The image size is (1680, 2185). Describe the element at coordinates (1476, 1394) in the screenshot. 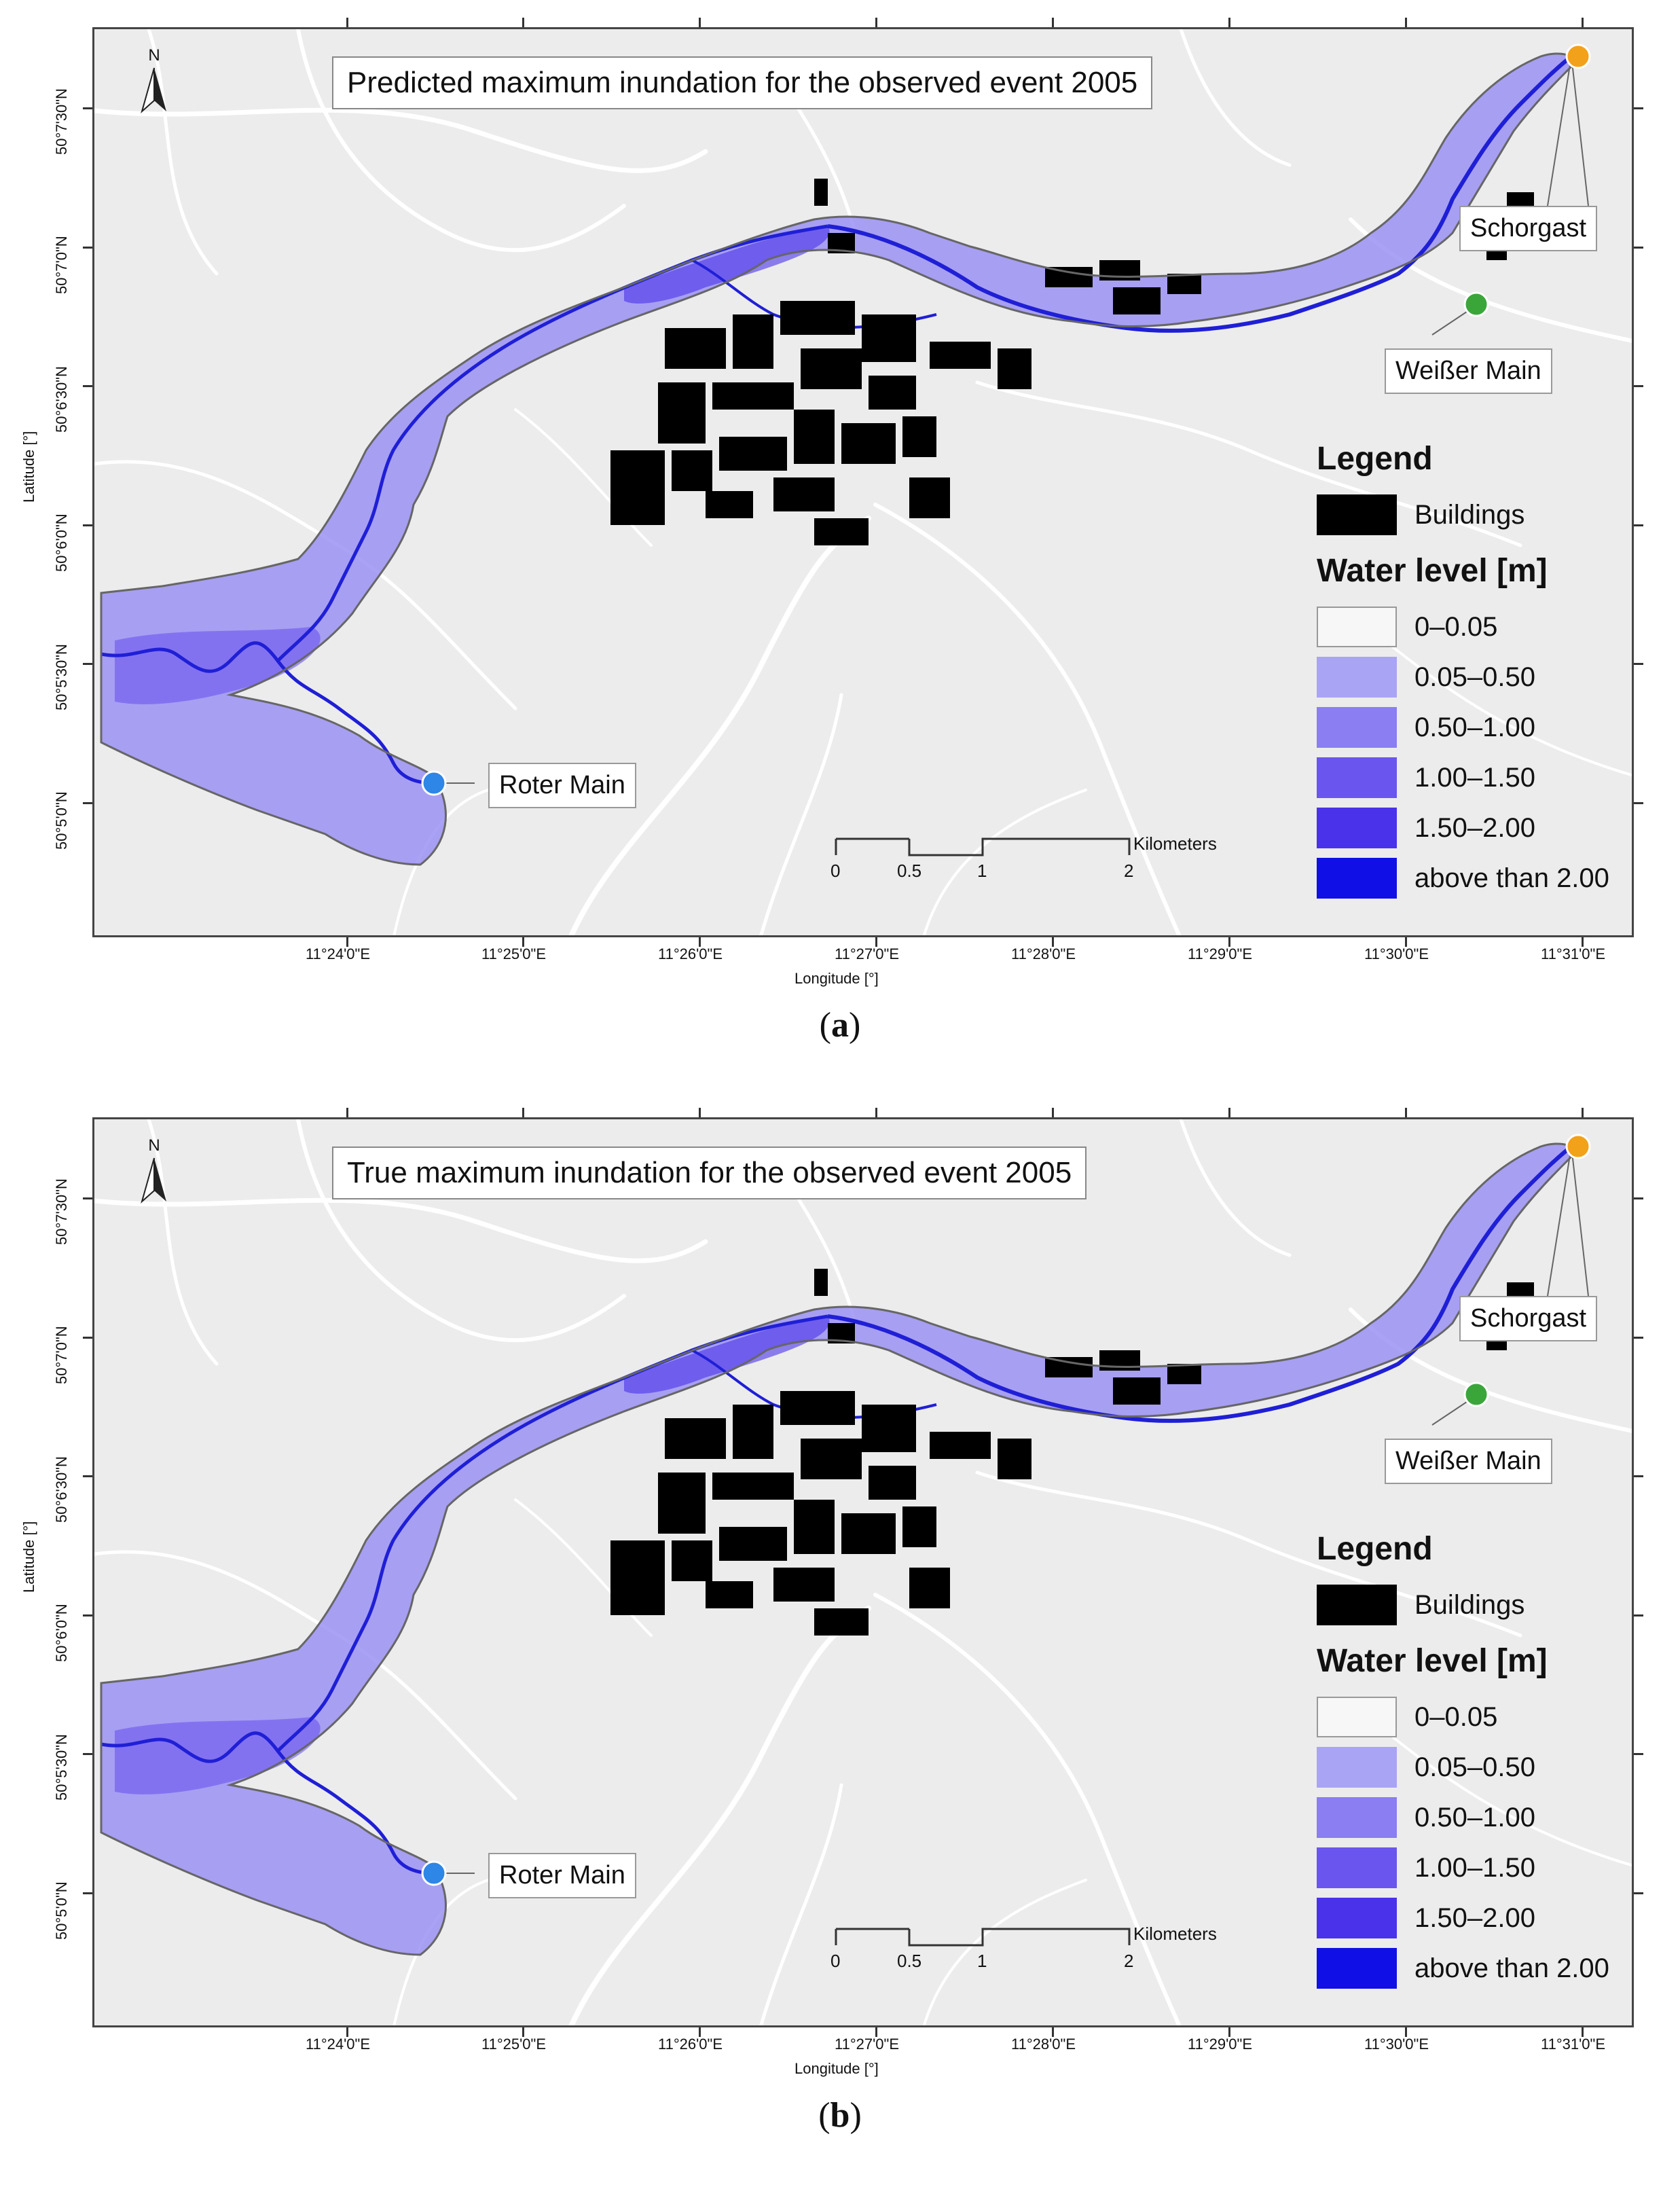

I see `weisser-main-point` at that location.